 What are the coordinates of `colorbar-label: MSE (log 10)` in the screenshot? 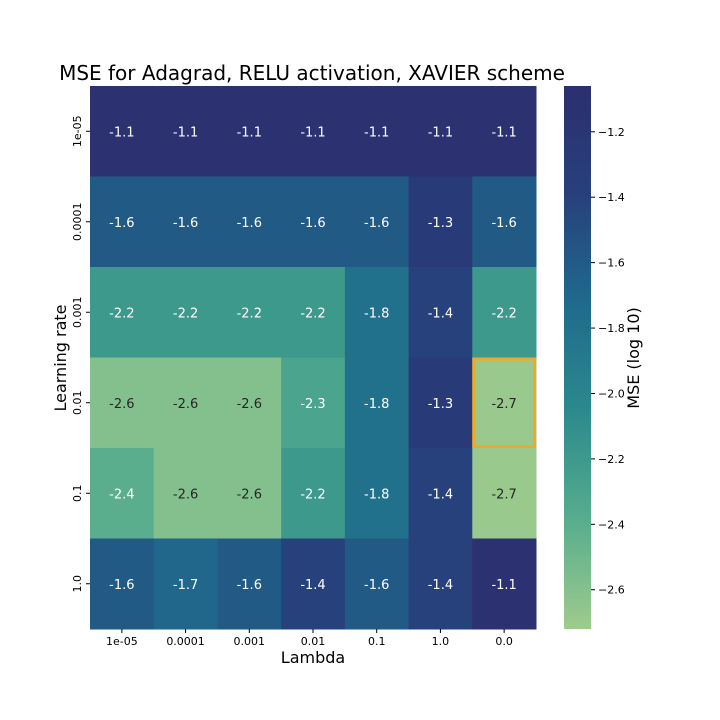 It's located at (633, 357).